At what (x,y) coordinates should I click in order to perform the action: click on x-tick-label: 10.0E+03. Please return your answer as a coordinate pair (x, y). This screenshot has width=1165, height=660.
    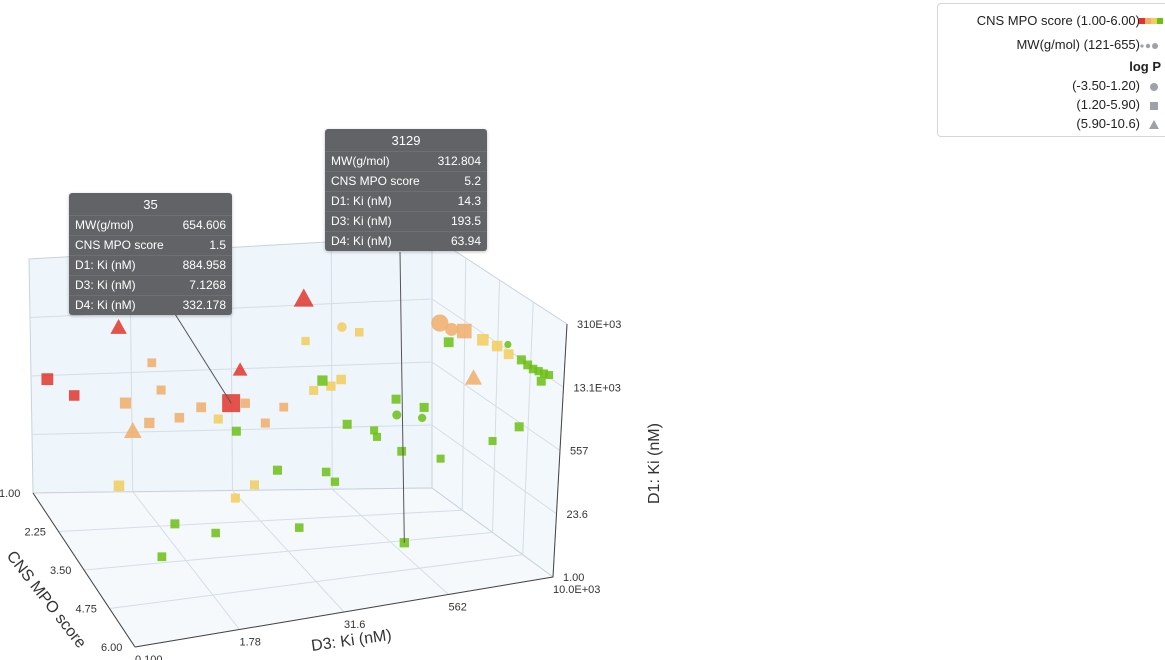
    Looking at the image, I should click on (576, 590).